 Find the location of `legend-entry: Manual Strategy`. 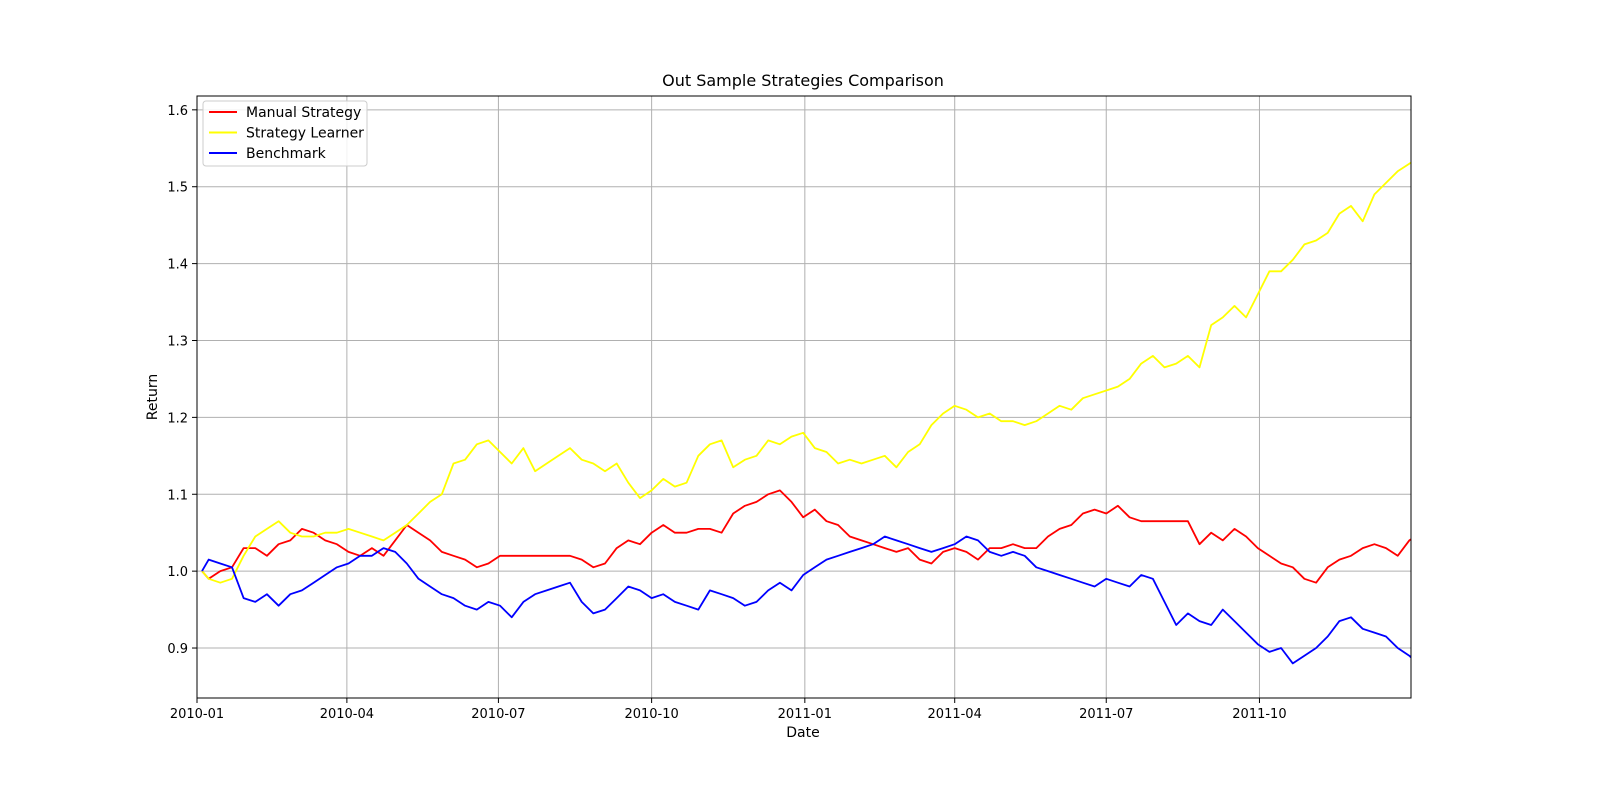

legend-entry: Manual Strategy is located at coordinates (303, 113).